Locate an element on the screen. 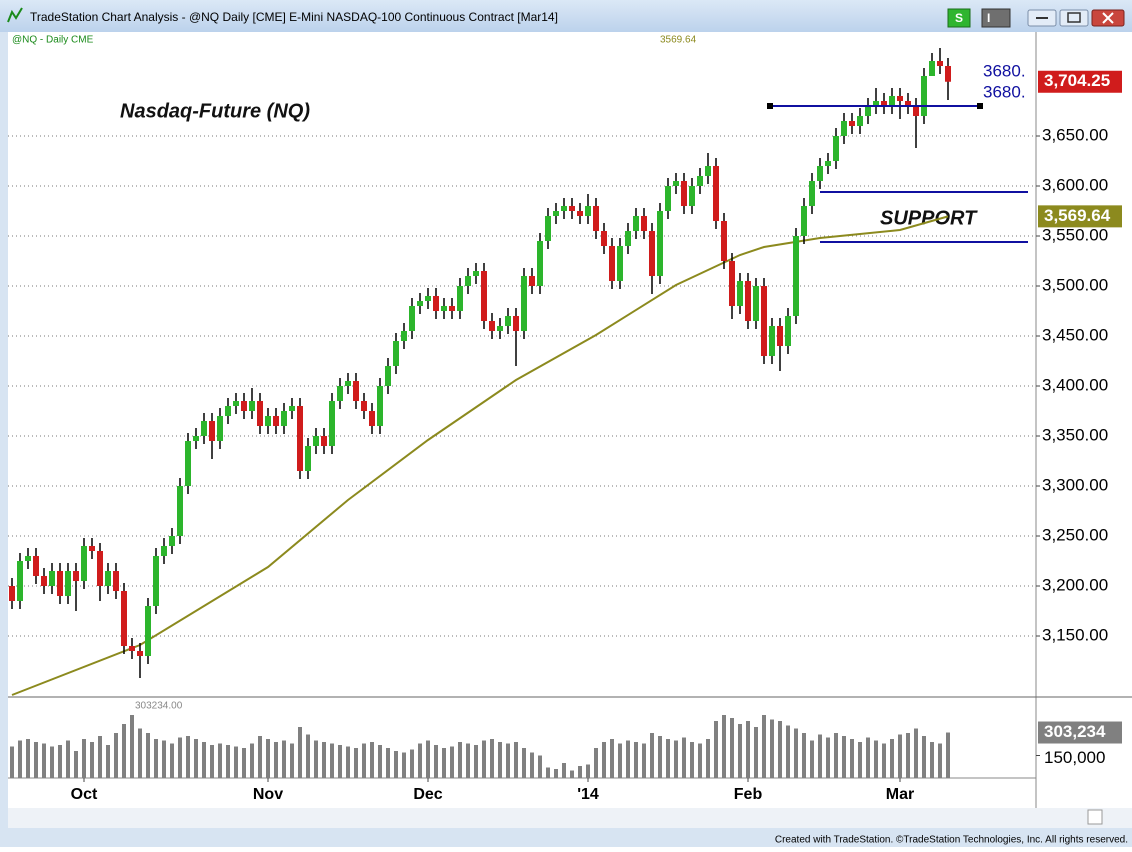  title-bar is located at coordinates (566, 16).